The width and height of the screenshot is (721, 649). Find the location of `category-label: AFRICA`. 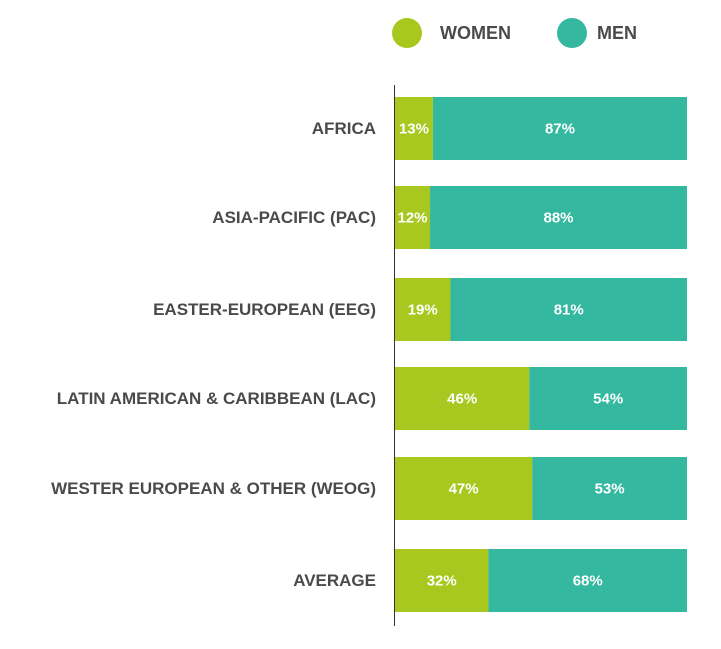

category-label: AFRICA is located at coordinates (344, 128).